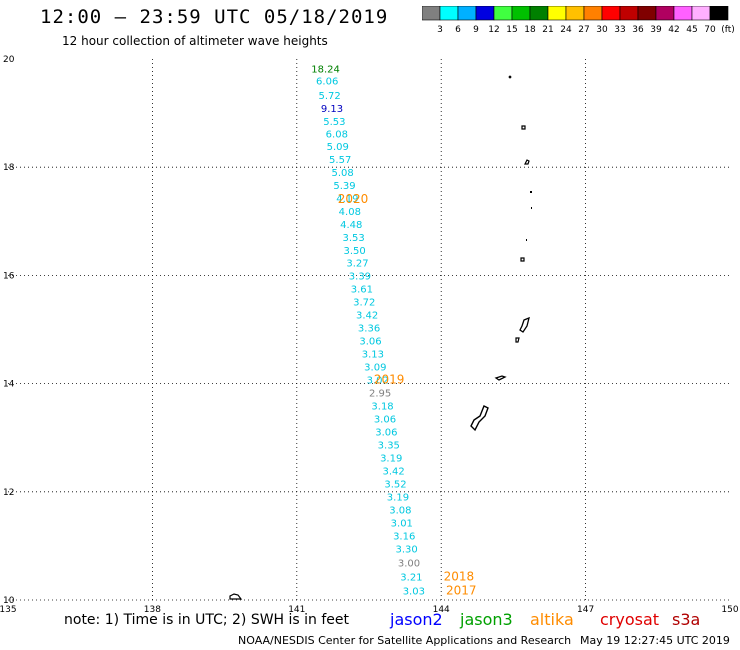 The height and width of the screenshot is (650, 740). I want to click on wave-height-value: 5.08, so click(342, 173).